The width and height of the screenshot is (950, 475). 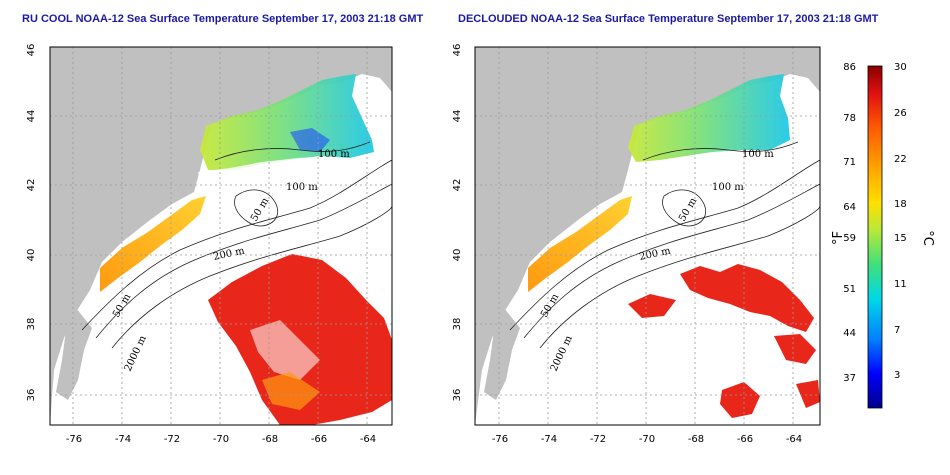 What do you see at coordinates (709, 118) in the screenshot?
I see `gulf-of-maine-sst-declouded` at bounding box center [709, 118].